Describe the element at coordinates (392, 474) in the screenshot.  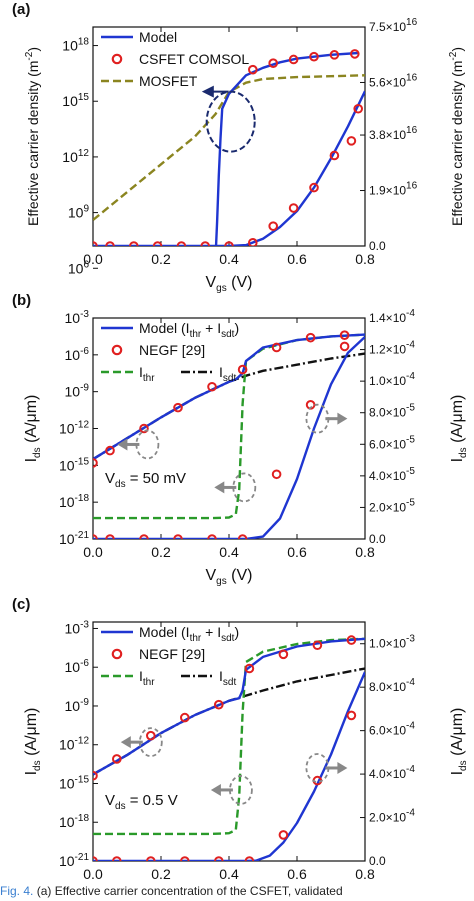
I see `y-right-tick-label: 4.0×10⁻⁵` at that location.